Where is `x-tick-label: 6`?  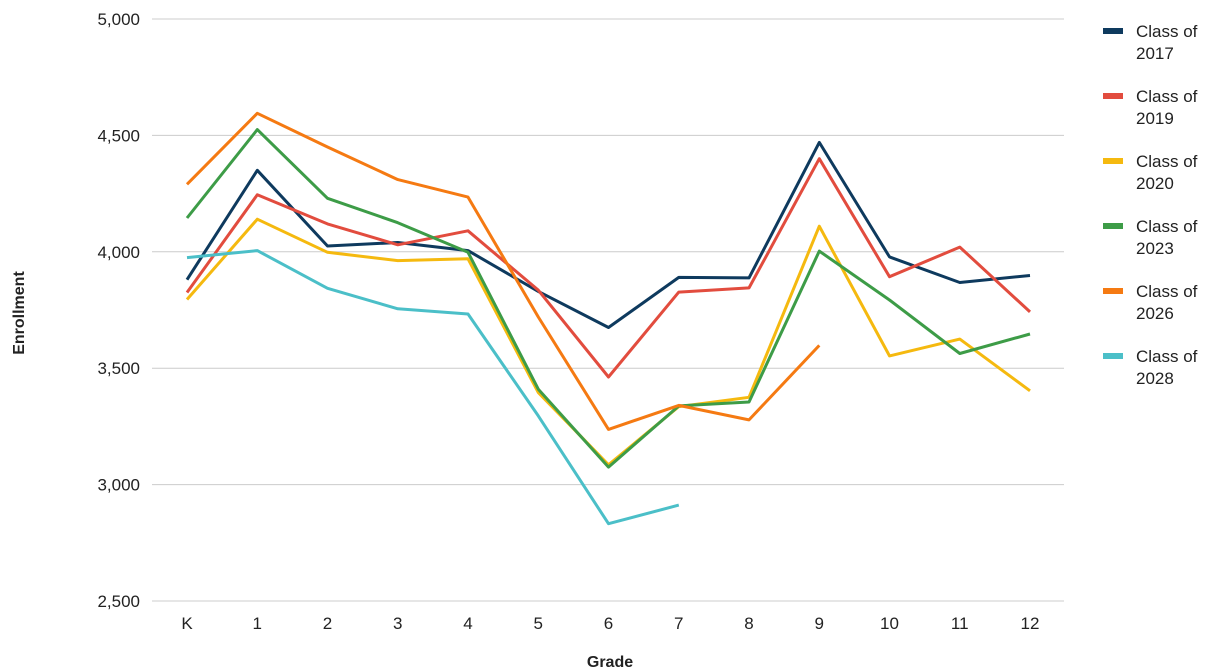
x-tick-label: 6 is located at coordinates (608, 623).